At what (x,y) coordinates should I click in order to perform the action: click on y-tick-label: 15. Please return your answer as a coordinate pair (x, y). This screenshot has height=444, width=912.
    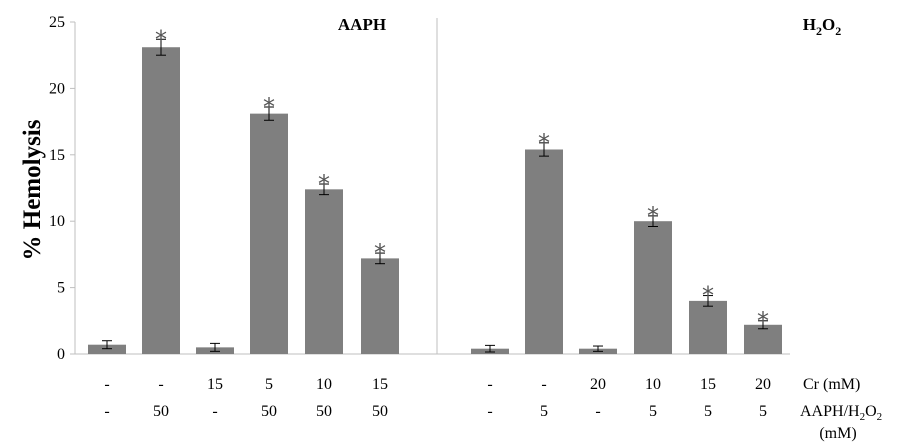
    Looking at the image, I should click on (57, 155).